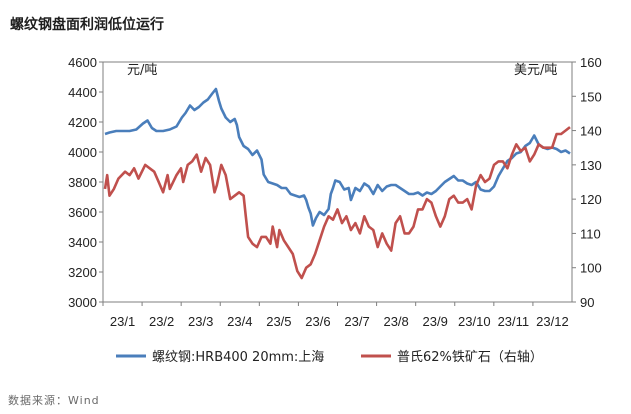 This screenshot has height=414, width=631. Describe the element at coordinates (82, 92) in the screenshot. I see `left-tick-label: 4400` at that location.